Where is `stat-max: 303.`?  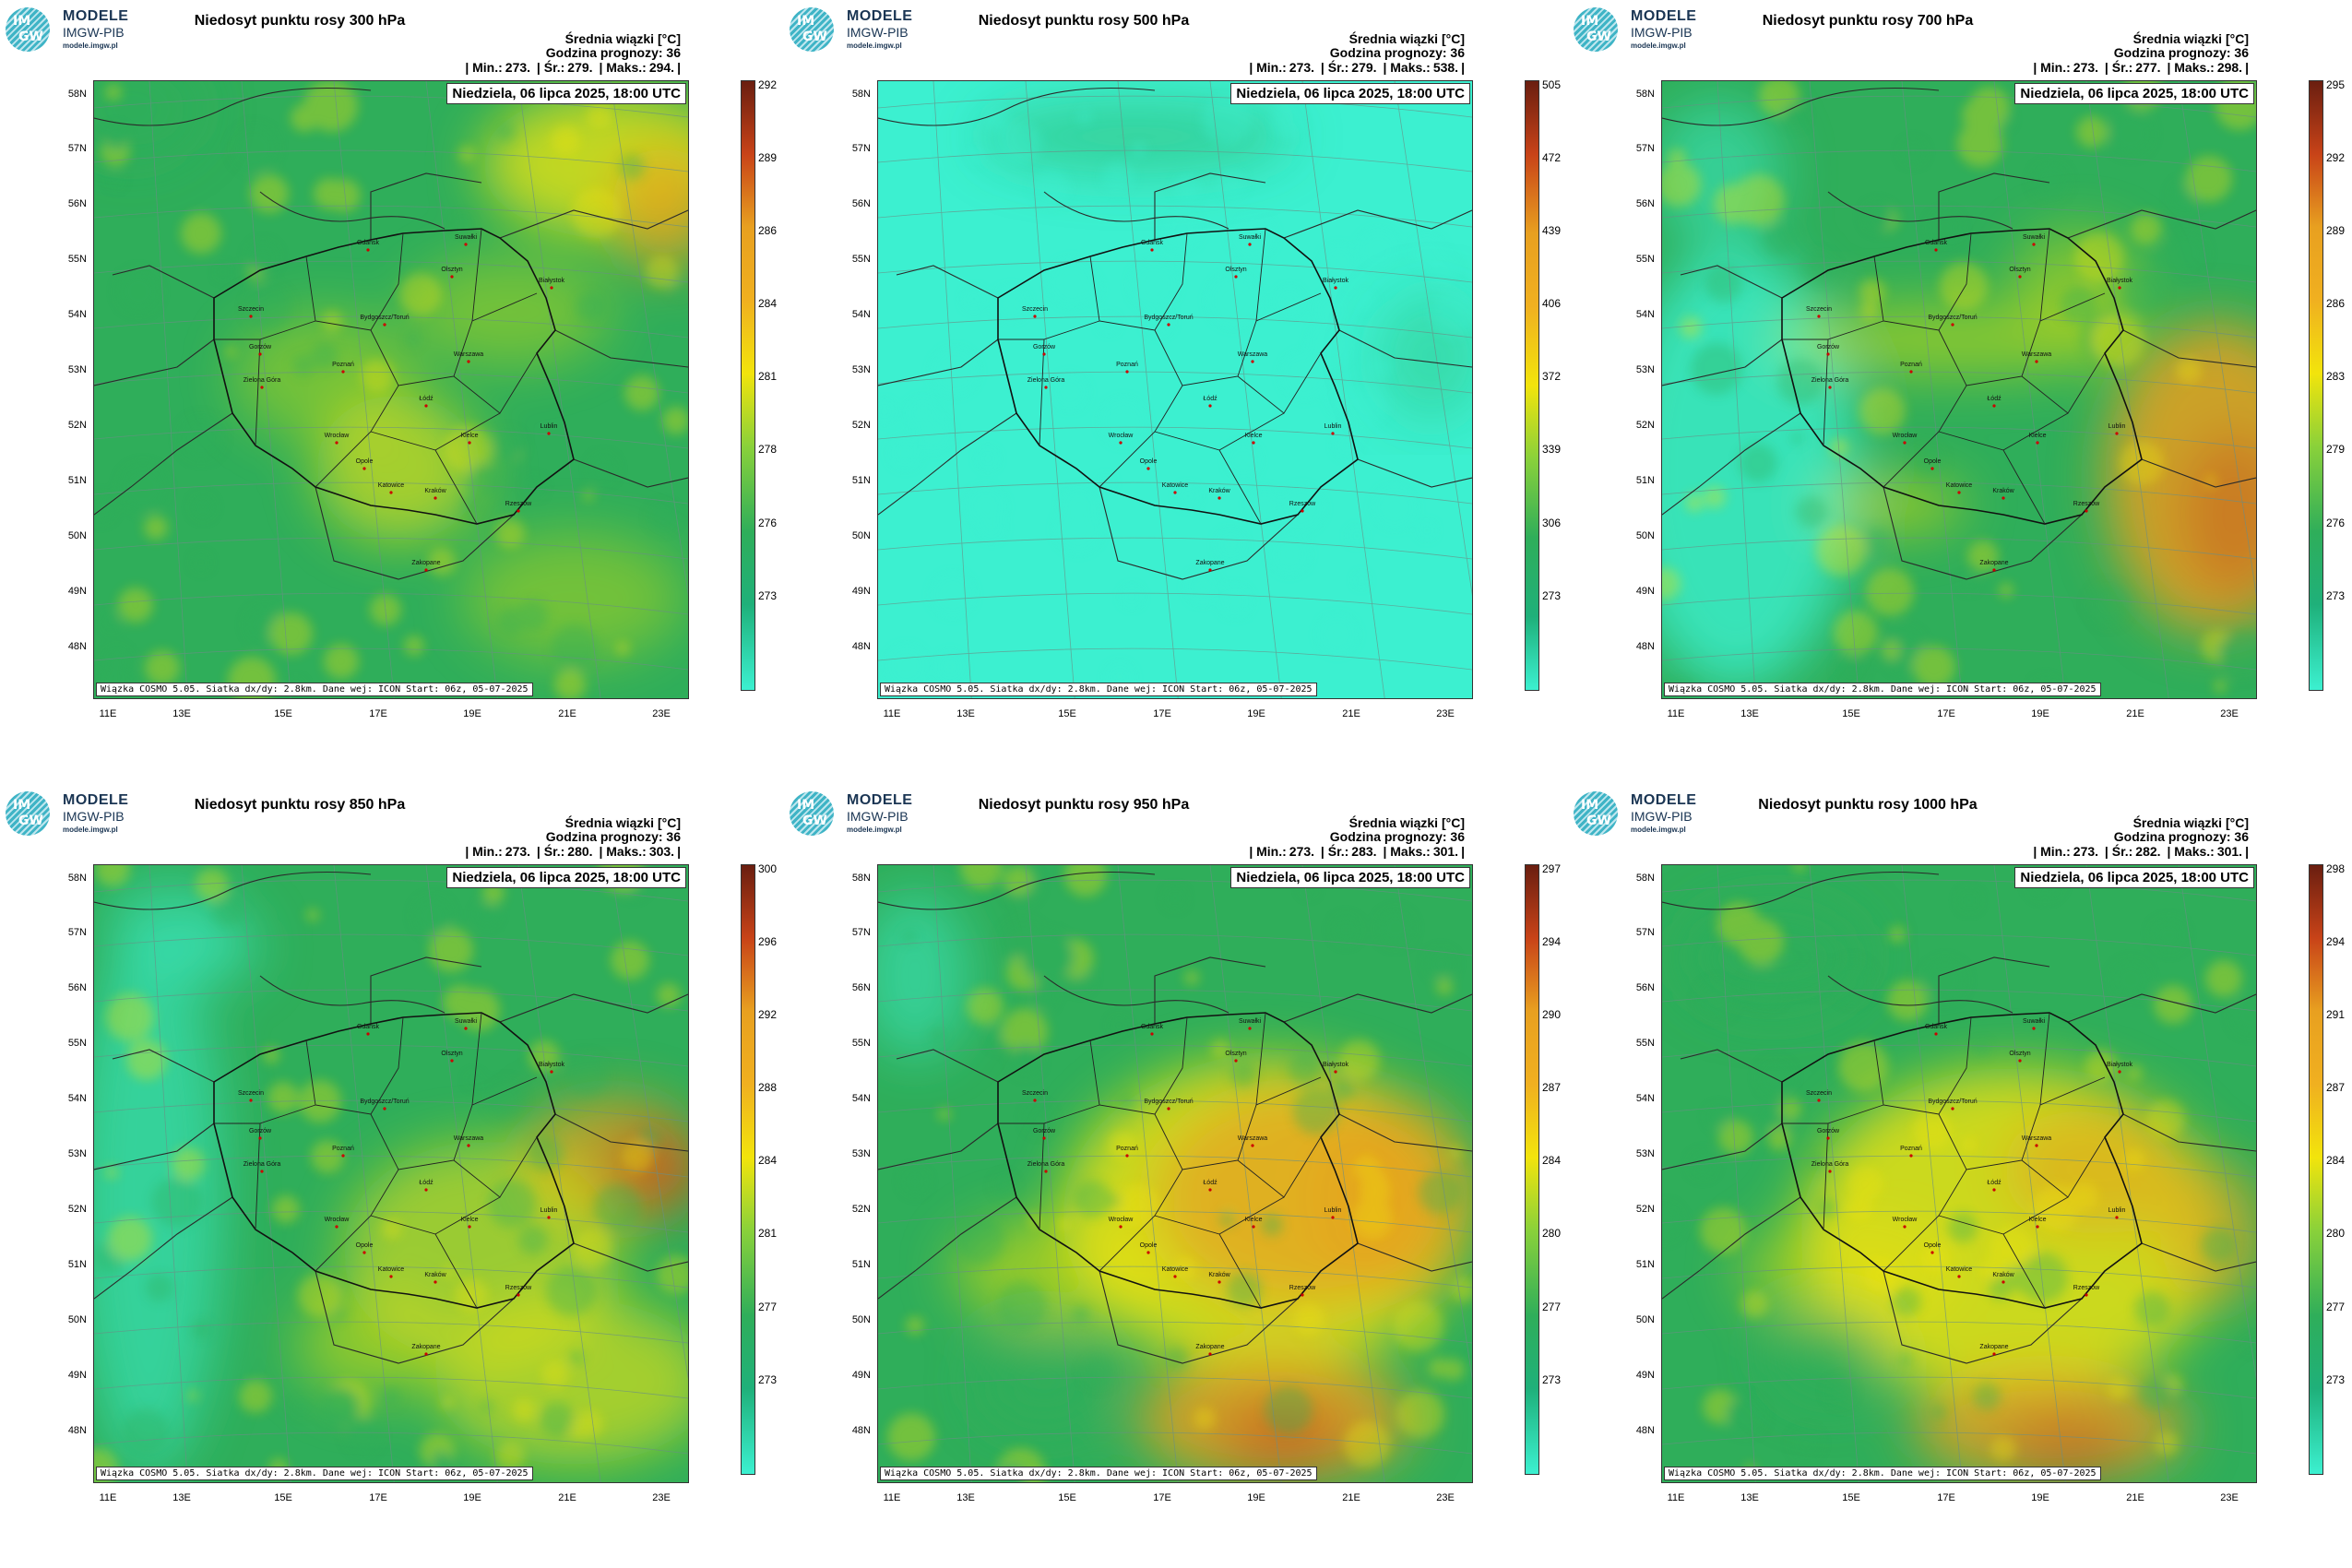
stat-max: 303. is located at coordinates (661, 851).